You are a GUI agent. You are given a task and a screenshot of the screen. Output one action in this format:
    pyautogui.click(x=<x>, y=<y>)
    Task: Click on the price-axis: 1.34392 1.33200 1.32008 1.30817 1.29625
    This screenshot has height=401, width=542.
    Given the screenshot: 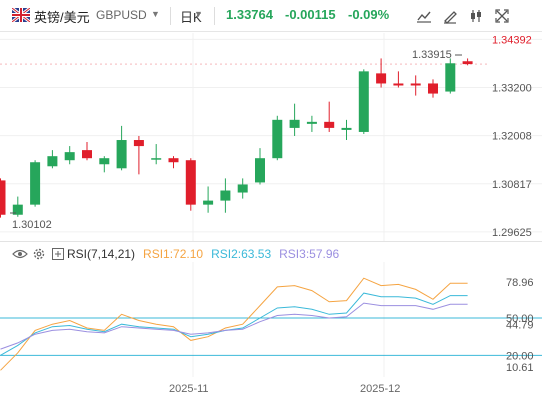 What is the action you would take?
    pyautogui.click(x=512, y=136)
    